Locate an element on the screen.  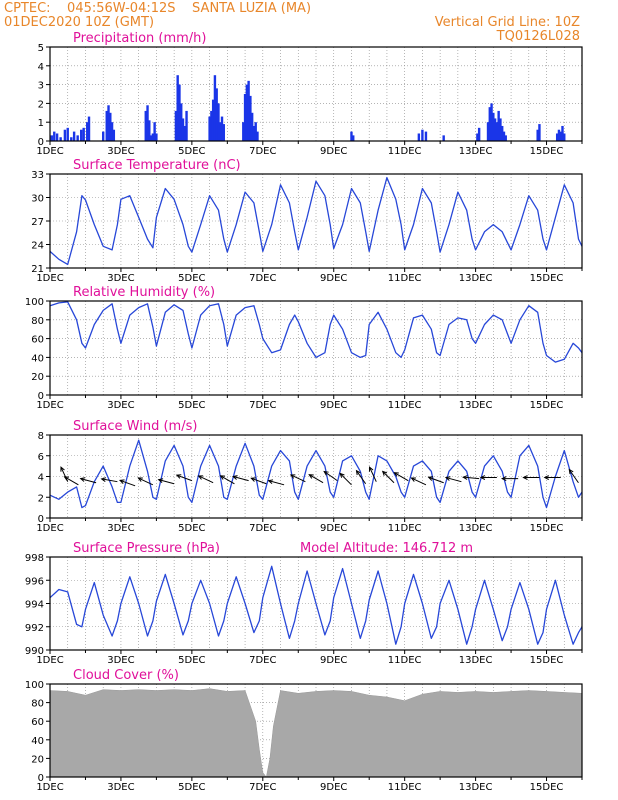
header-left-line1: CPTEC: 045:56W-04:12S SANTA LUZIA (MA) is located at coordinates (158, 8).